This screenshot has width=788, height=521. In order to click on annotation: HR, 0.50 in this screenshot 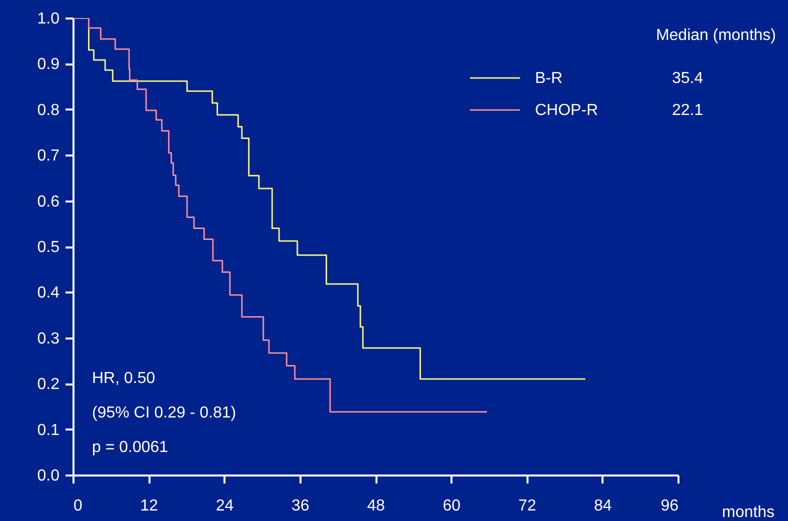, I will do `click(124, 378)`.